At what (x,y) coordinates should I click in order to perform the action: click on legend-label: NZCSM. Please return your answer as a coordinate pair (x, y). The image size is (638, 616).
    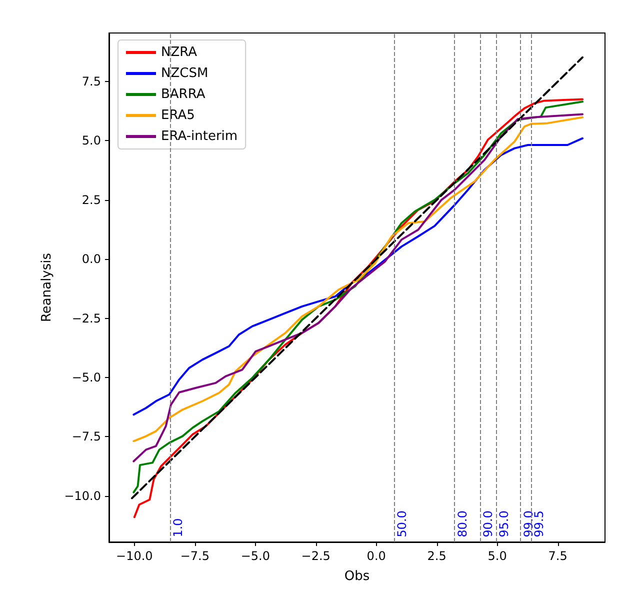
    Looking at the image, I should click on (184, 73).